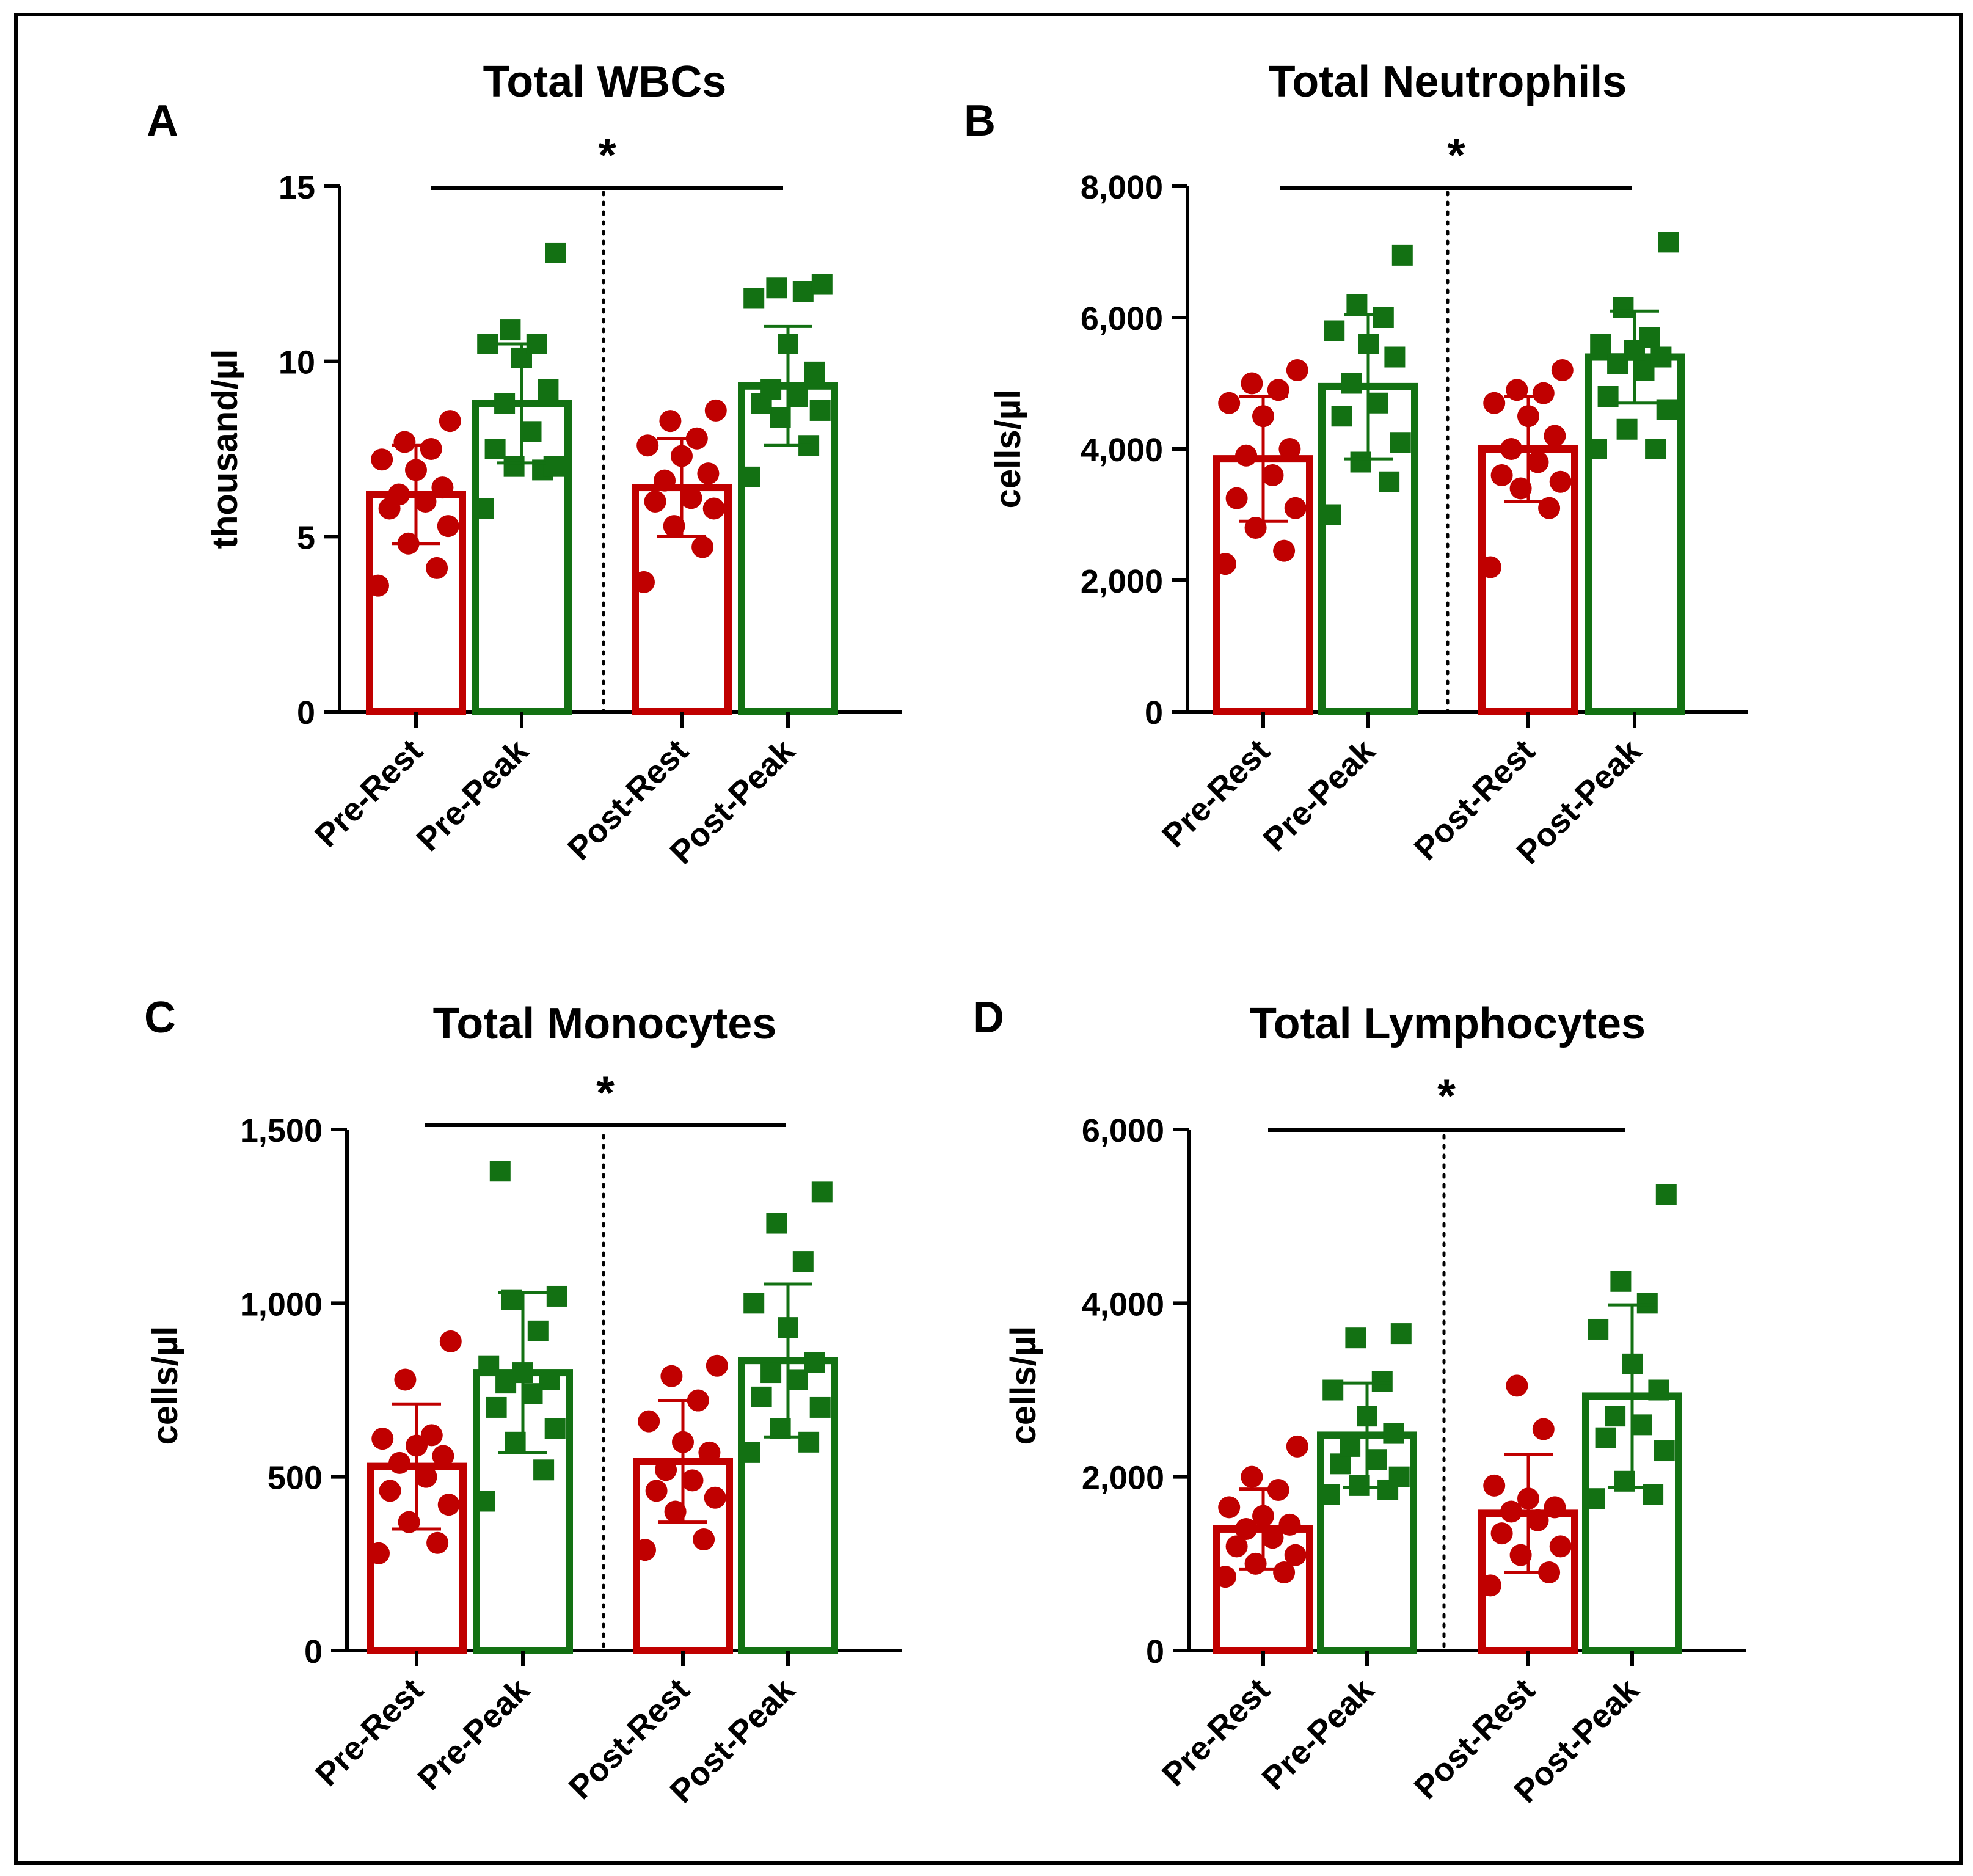 Image resolution: width=1973 pixels, height=1876 pixels. I want to click on y-axis-label: cells/µl, so click(165, 1385).